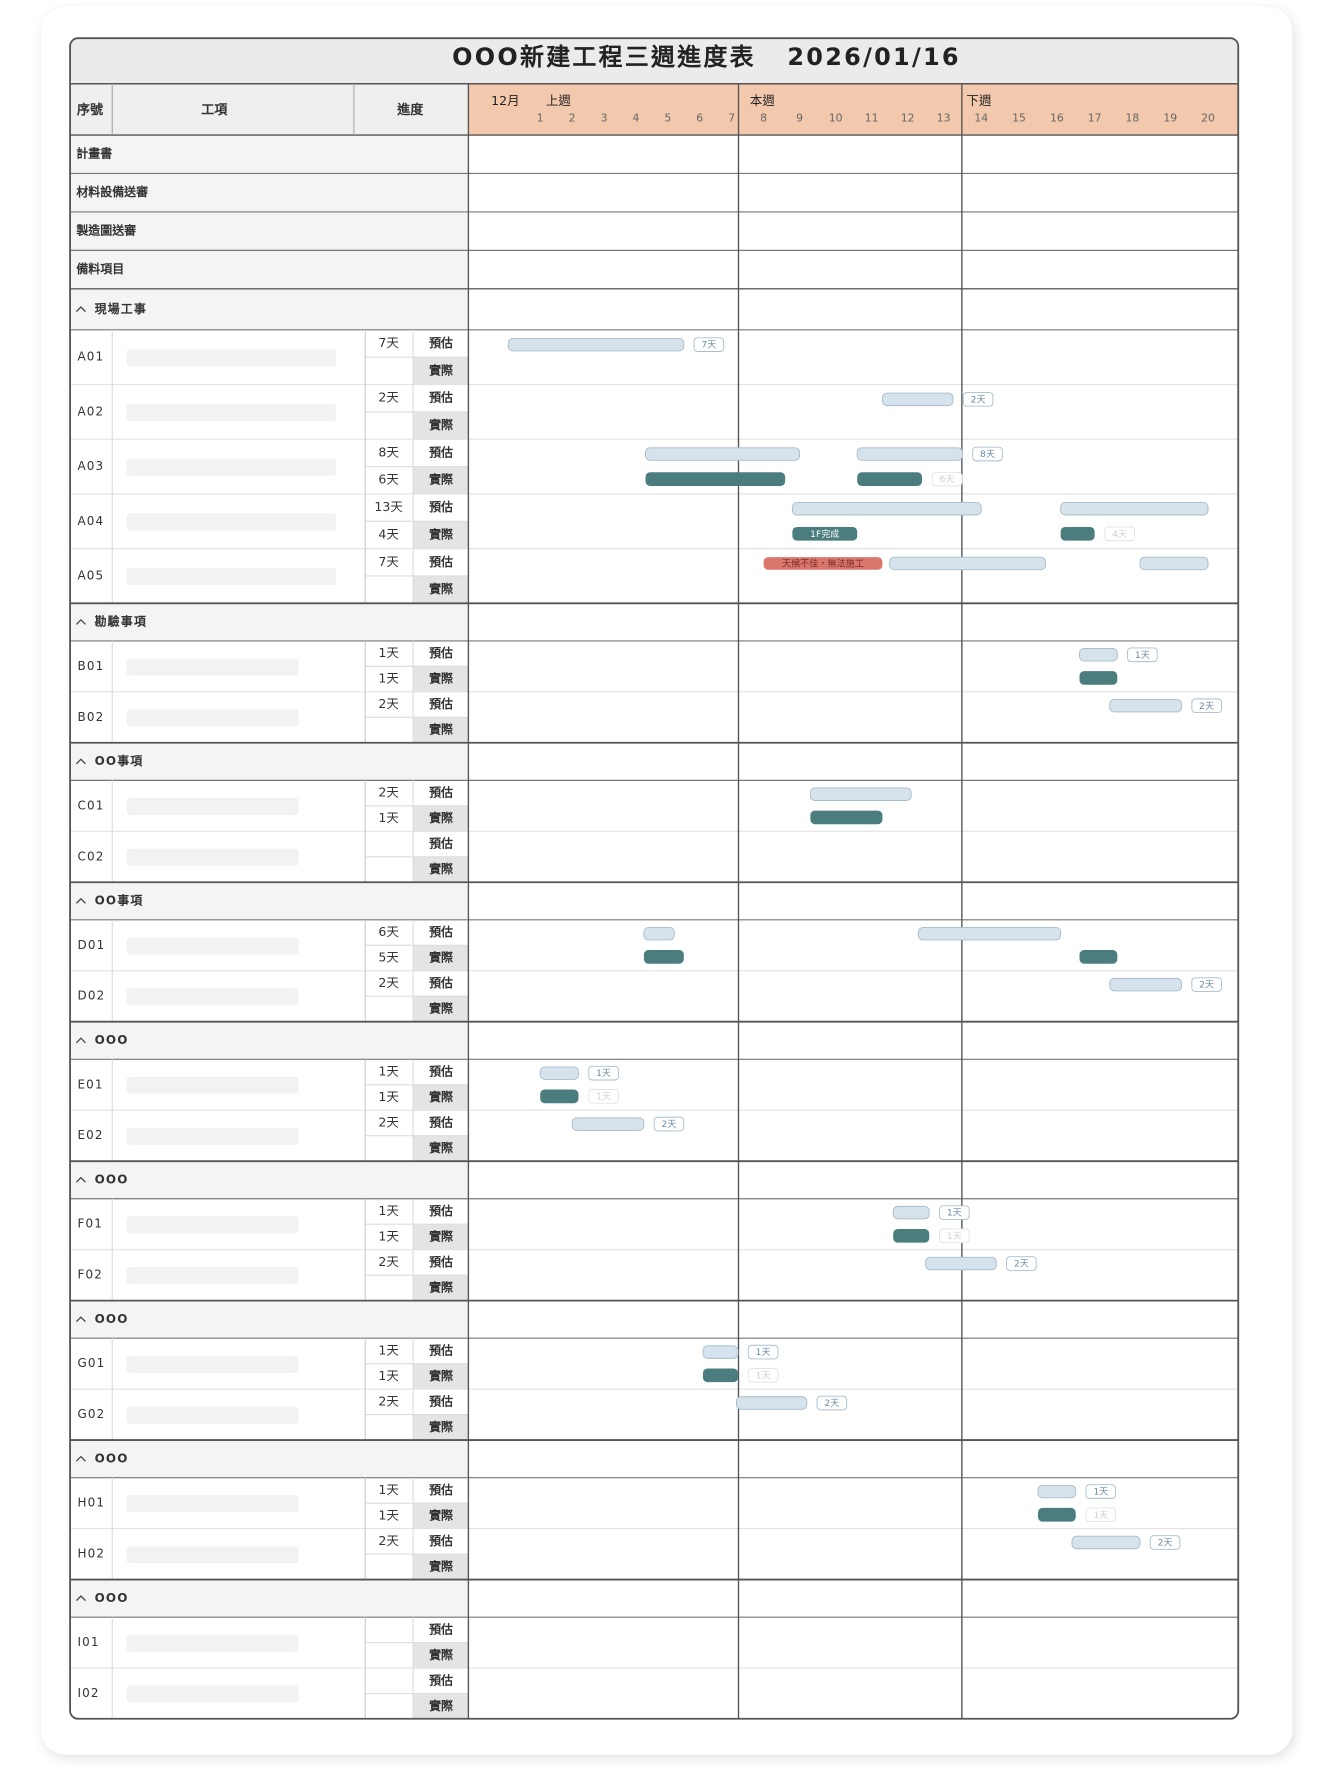 The width and height of the screenshot is (1322, 1786). What do you see at coordinates (388, 479) in the screenshot?
I see `actual-days: 6天` at bounding box center [388, 479].